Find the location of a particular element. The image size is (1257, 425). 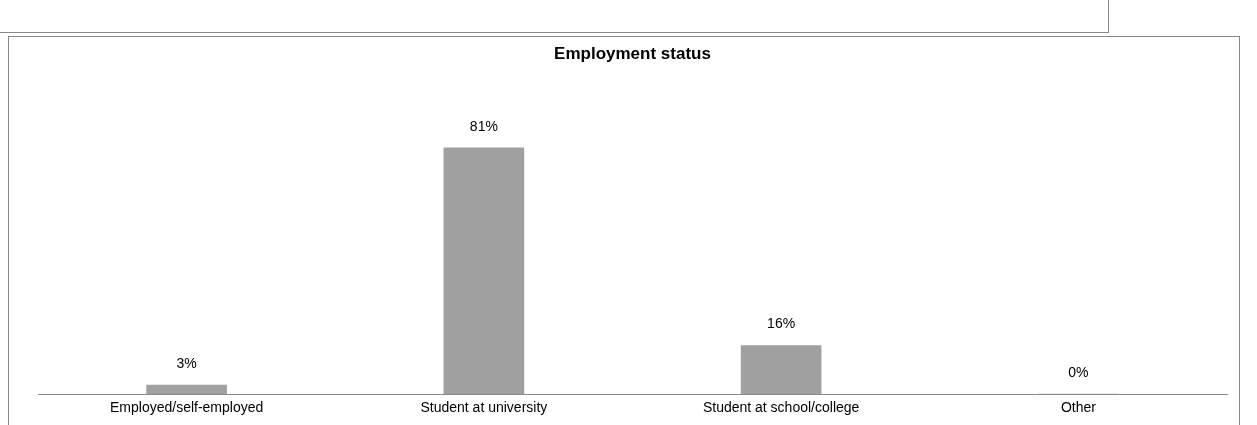

x-tick-label: Student at university is located at coordinates (484, 407).